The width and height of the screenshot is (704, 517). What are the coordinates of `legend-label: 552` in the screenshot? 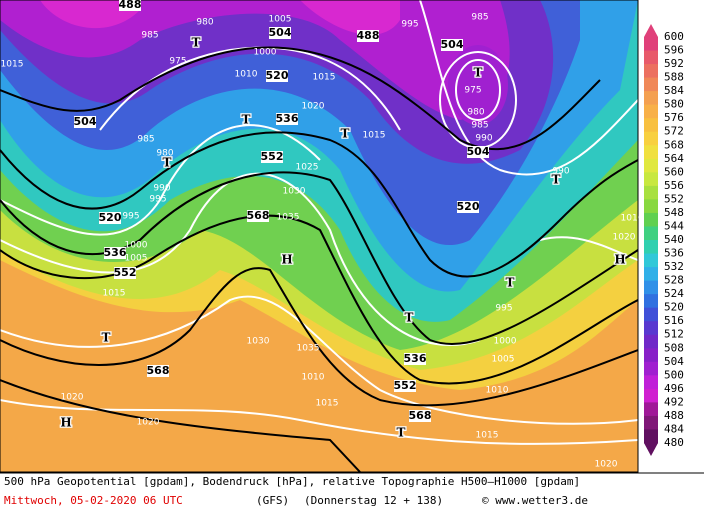 It's located at (674, 198).